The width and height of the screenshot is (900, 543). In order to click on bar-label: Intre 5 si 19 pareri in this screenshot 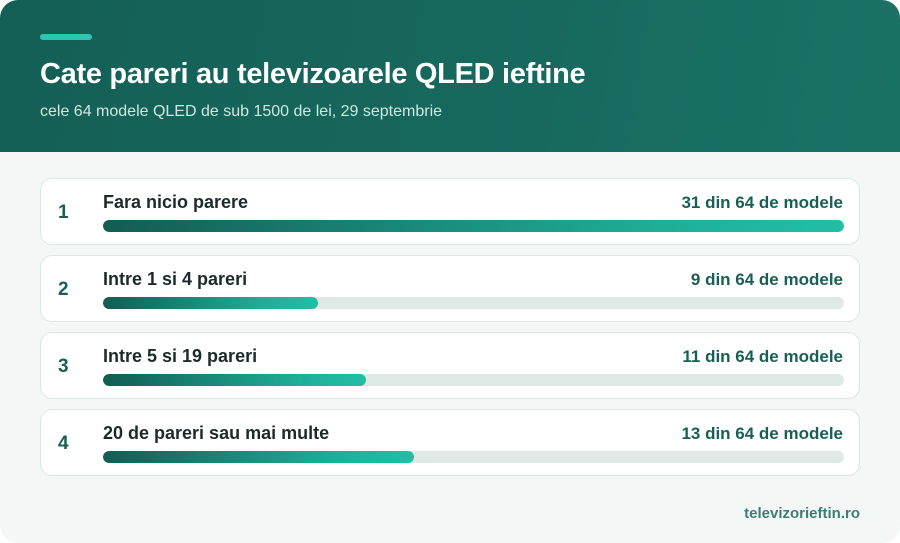, I will do `click(180, 356)`.